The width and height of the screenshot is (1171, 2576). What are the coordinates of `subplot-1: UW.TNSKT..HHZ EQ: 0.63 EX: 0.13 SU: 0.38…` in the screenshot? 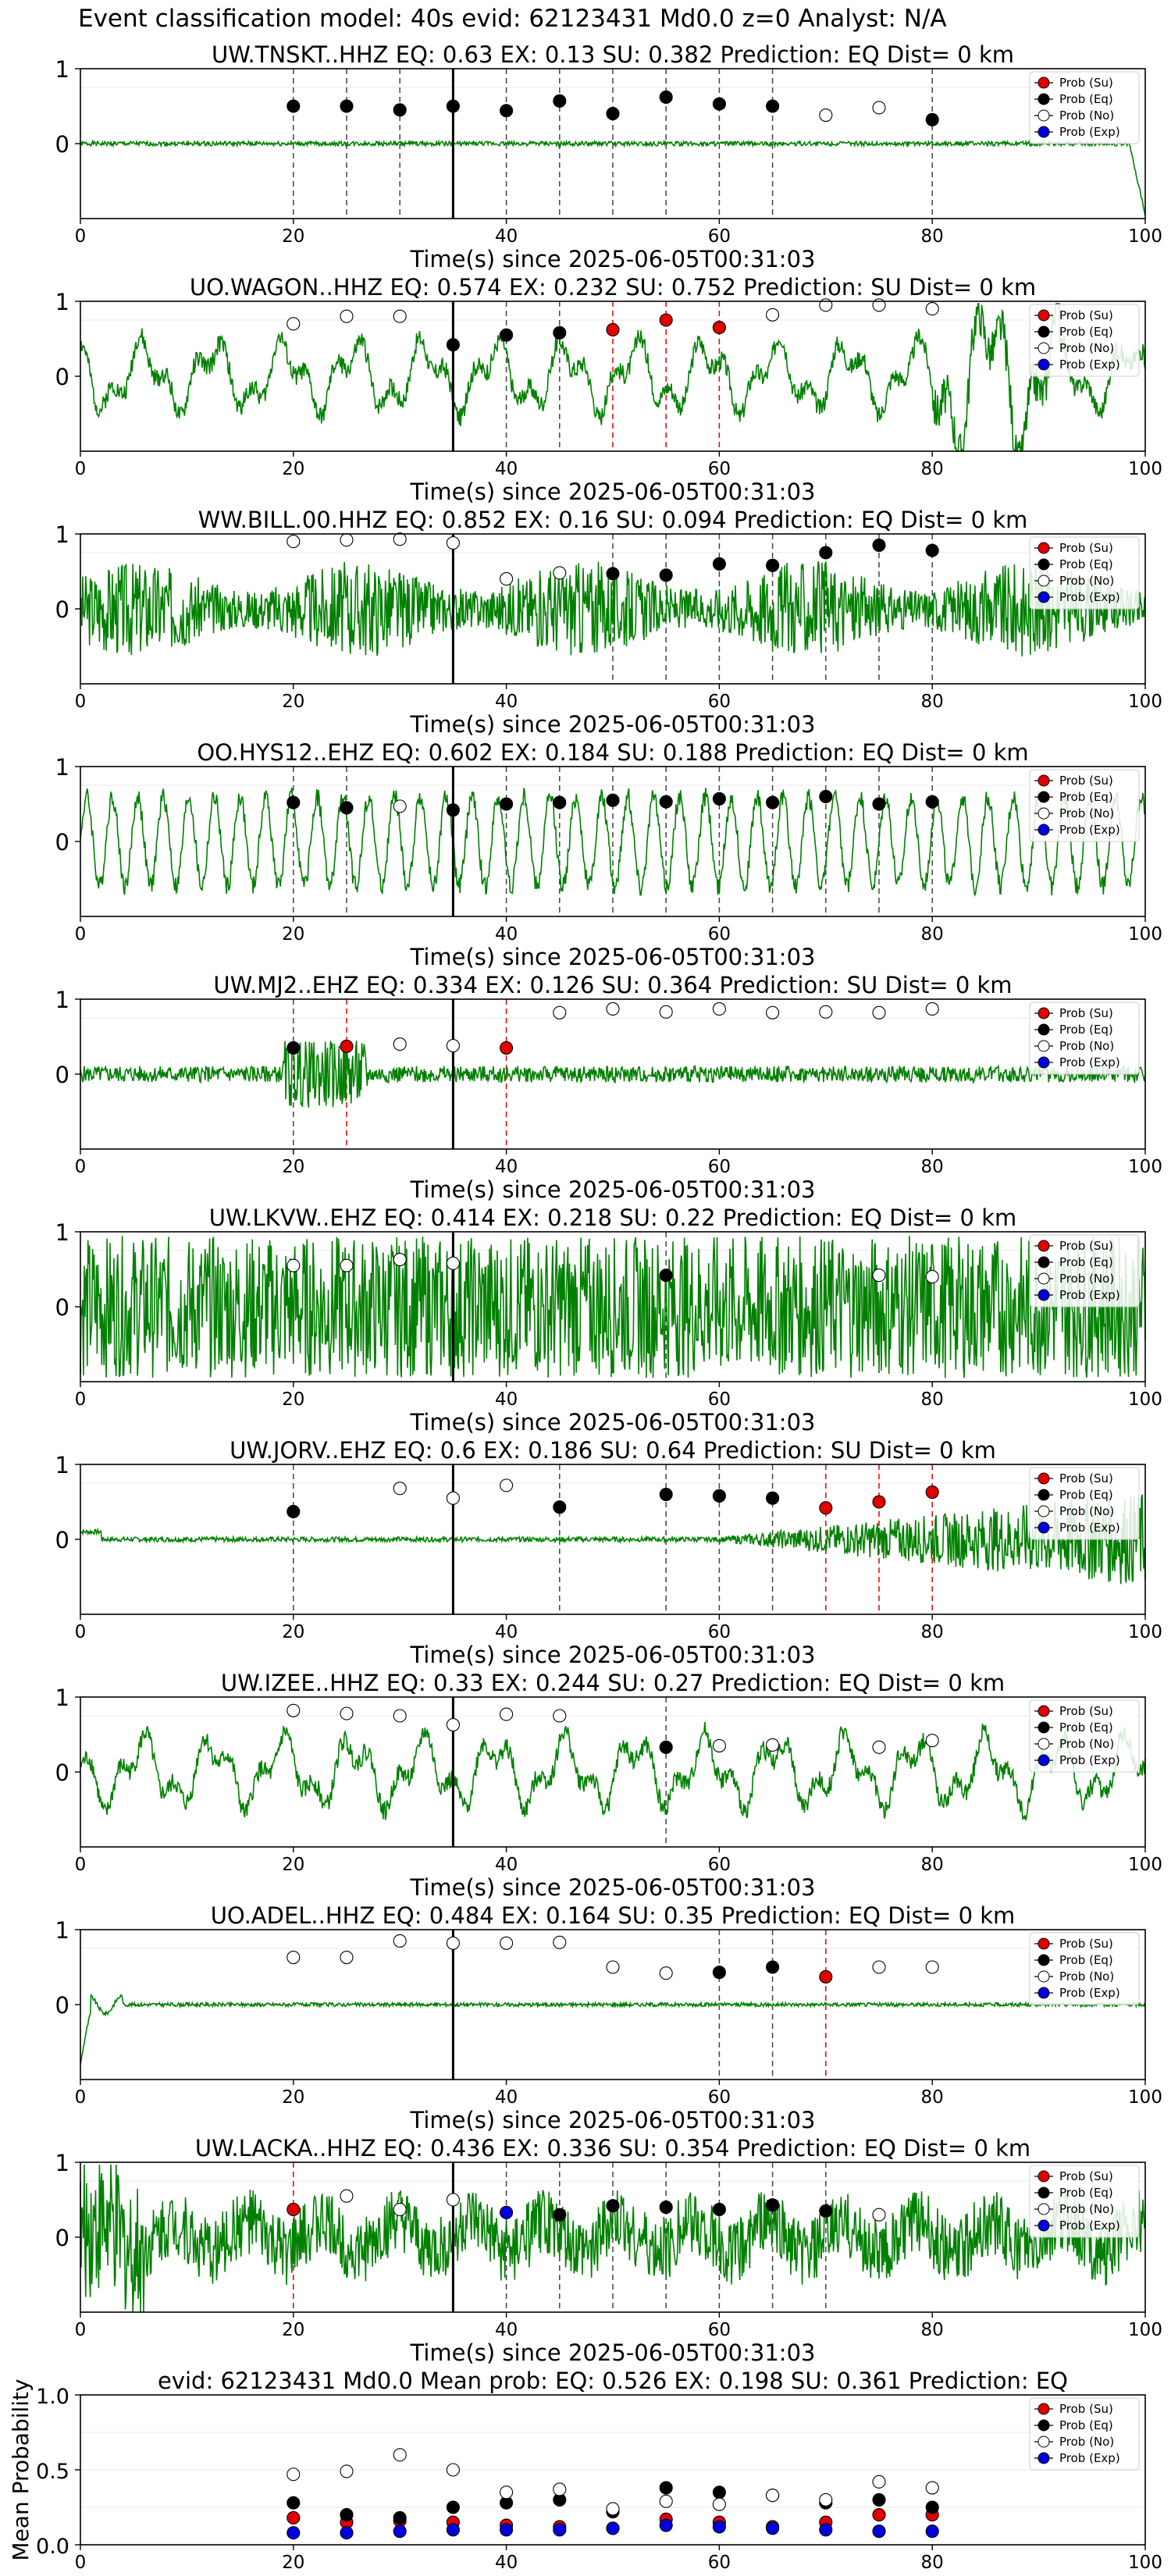 It's located at (608, 156).